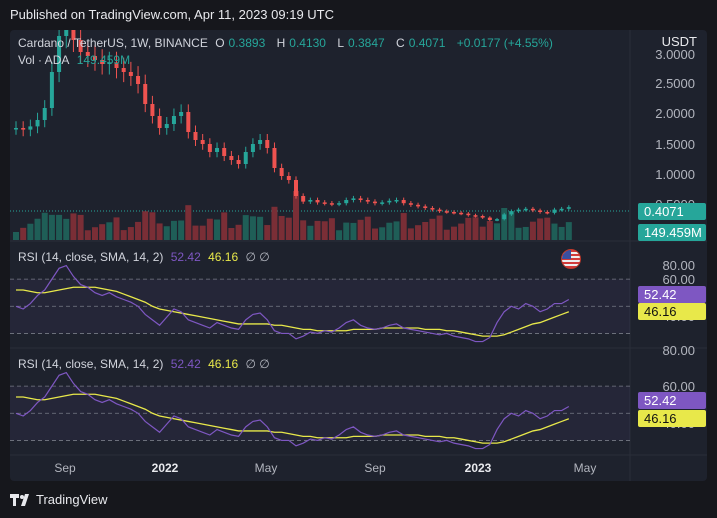 This screenshot has height=518, width=717. Describe the element at coordinates (672, 311) in the screenshot. I see `rsi-sma-badge: 46.16` at that location.